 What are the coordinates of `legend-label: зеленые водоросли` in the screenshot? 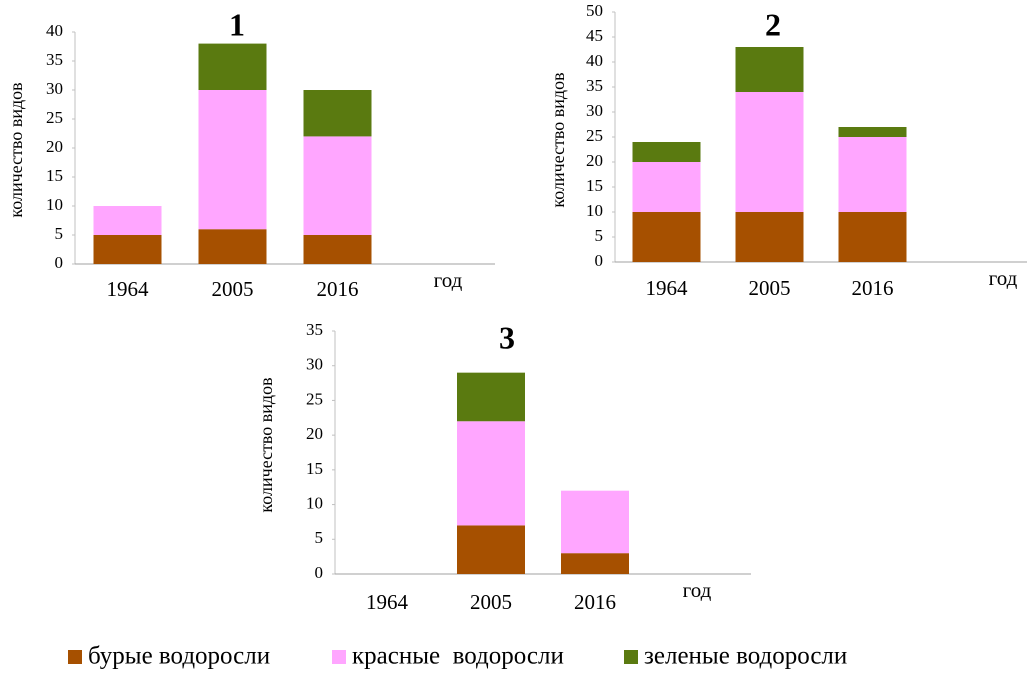 It's located at (745, 656).